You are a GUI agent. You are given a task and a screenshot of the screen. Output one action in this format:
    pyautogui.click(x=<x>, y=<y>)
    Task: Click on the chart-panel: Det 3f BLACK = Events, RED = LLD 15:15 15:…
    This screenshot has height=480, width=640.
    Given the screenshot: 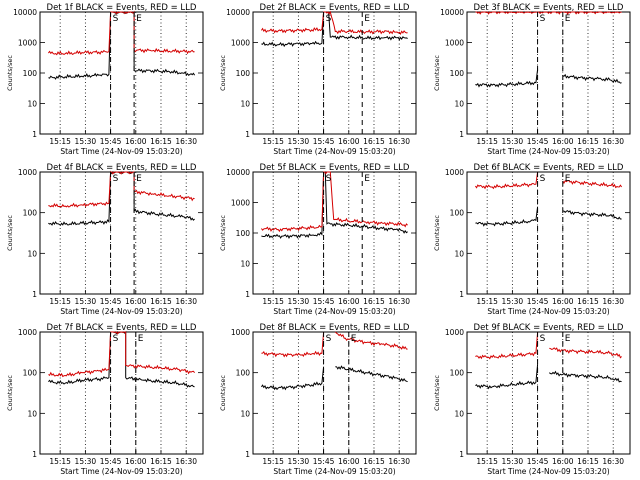 What is the action you would take?
    pyautogui.click(x=532, y=79)
    